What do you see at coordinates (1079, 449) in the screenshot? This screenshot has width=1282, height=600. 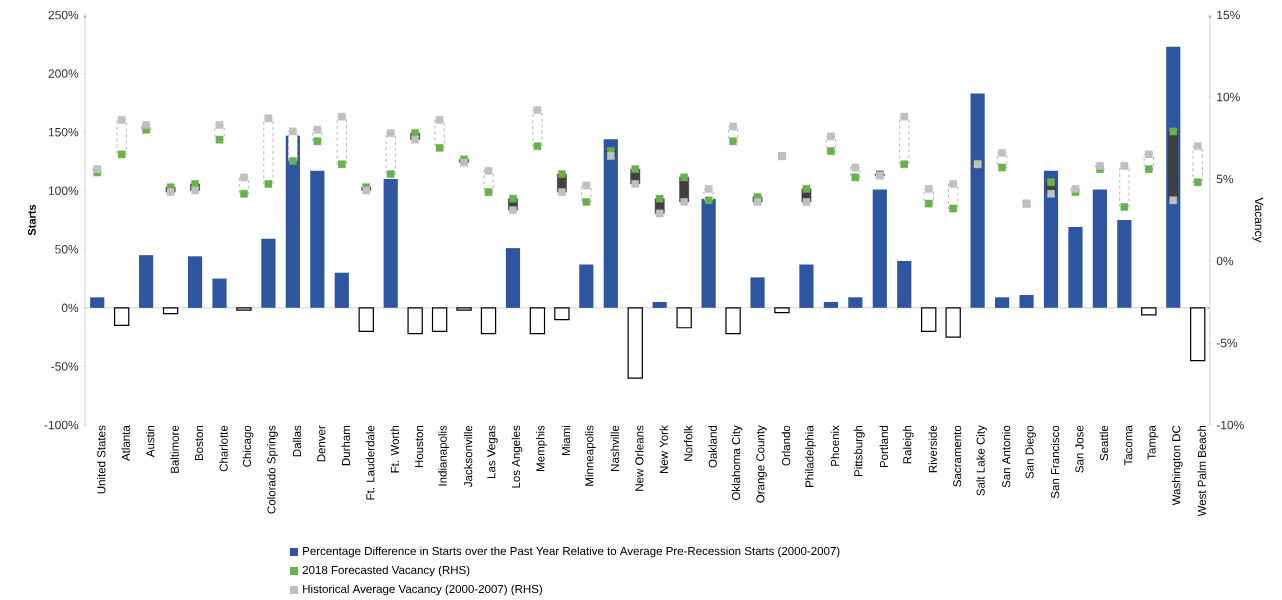 I see `x-tick-label: San Jose` at bounding box center [1079, 449].